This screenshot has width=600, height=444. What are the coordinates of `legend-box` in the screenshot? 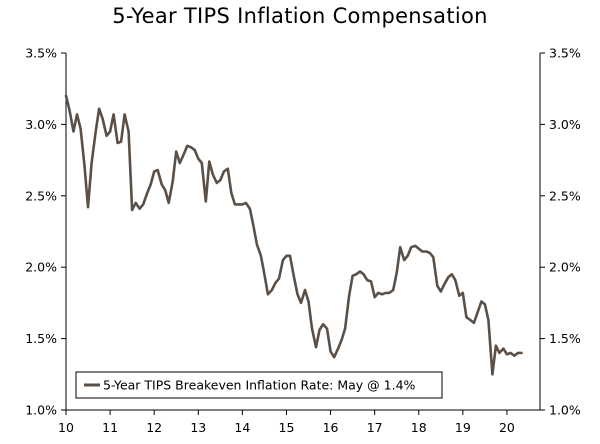 It's located at (259, 385).